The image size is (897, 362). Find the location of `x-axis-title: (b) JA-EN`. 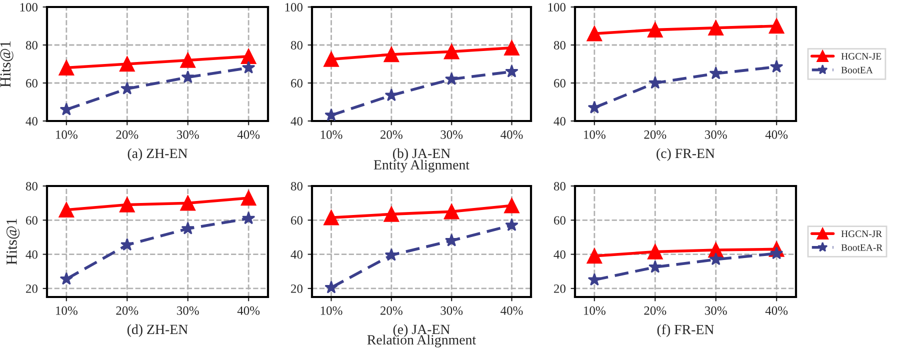

x-axis-title: (b) JA-EN is located at coordinates (421, 154).